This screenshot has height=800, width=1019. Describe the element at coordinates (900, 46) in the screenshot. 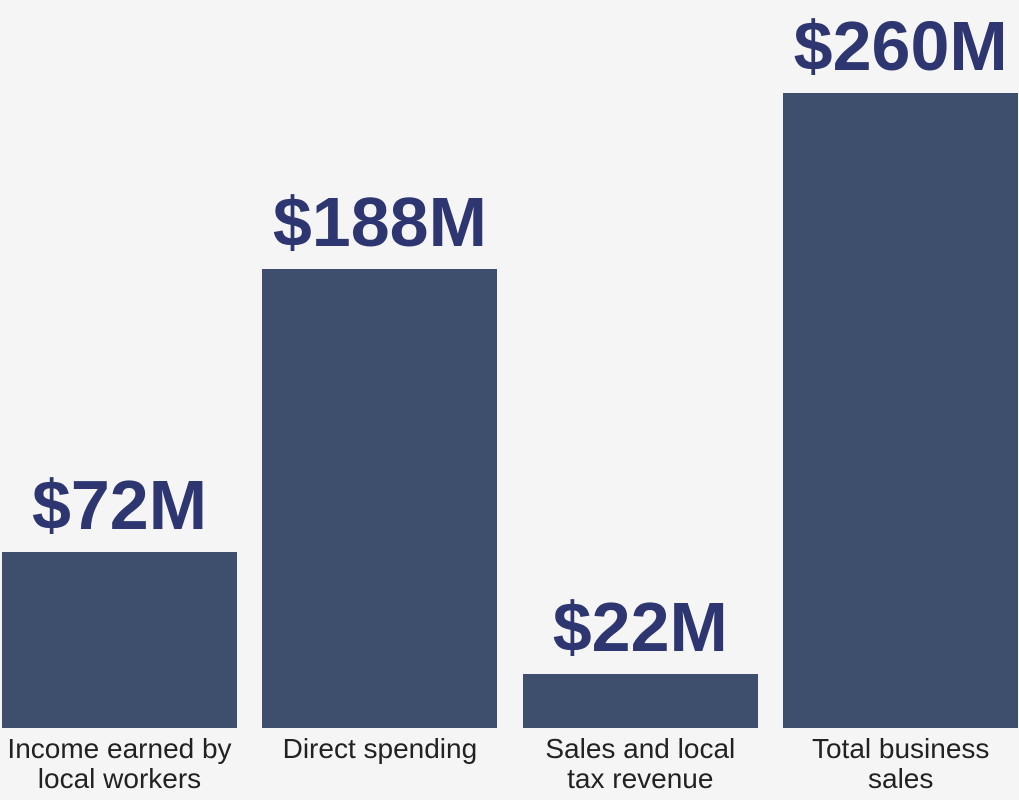

I see `value-label: $260M` at that location.